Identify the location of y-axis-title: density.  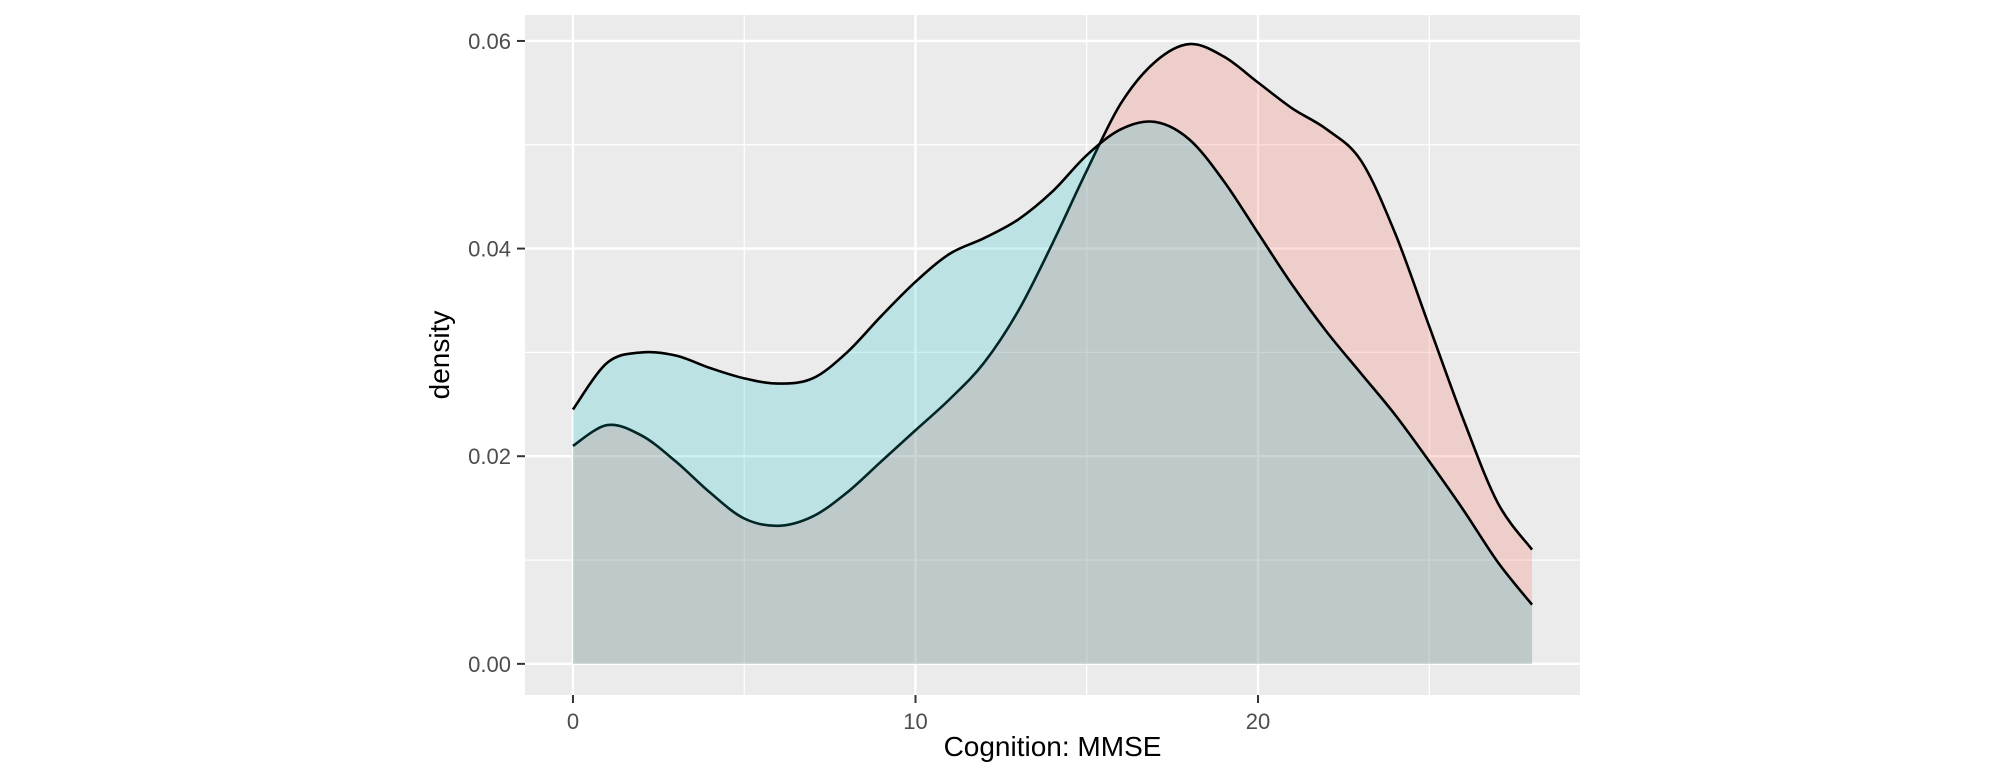
(439, 355).